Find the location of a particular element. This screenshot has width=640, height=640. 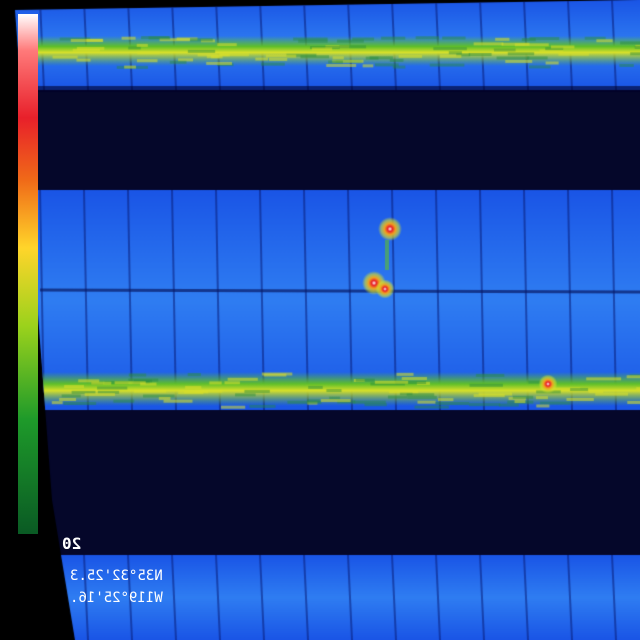

temperature-scale-bar is located at coordinates (28, 274).